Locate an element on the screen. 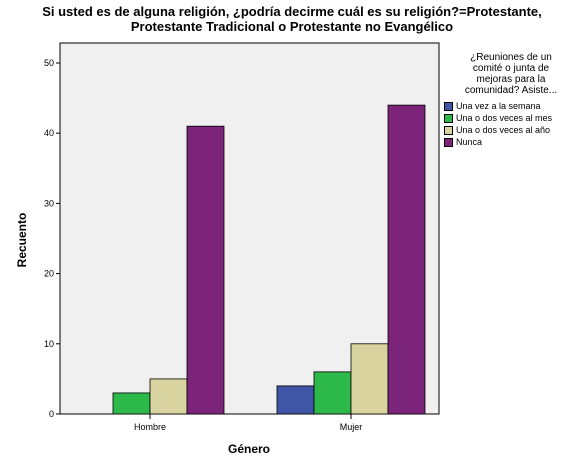  x-tick-label: Mujer is located at coordinates (351, 427).